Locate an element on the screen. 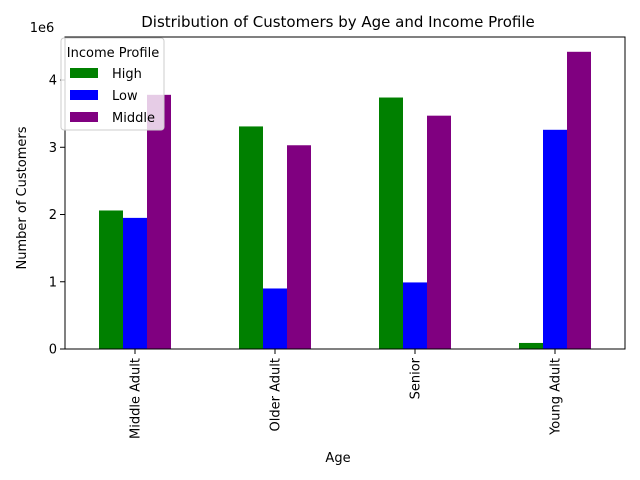  bar-high-young-adult is located at coordinates (531, 345).